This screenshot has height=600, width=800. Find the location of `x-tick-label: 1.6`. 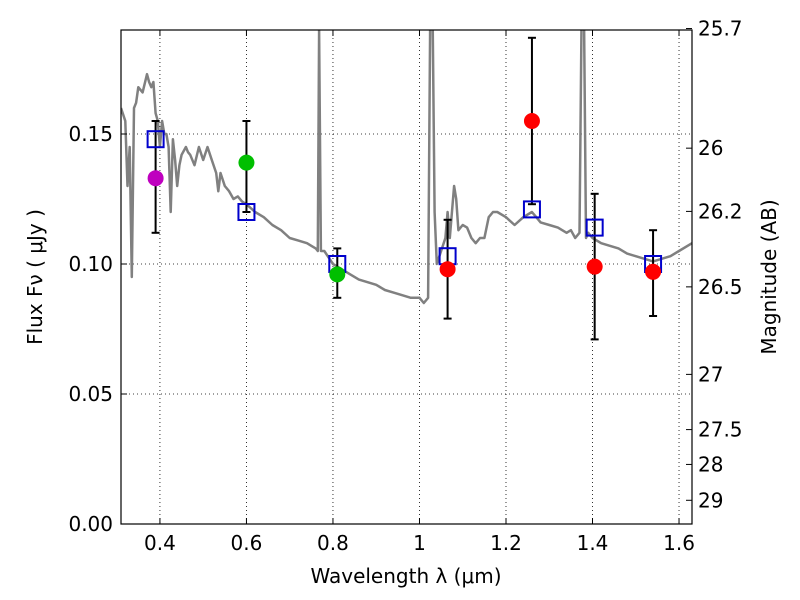

x-tick-label: 1.6 is located at coordinates (679, 543).